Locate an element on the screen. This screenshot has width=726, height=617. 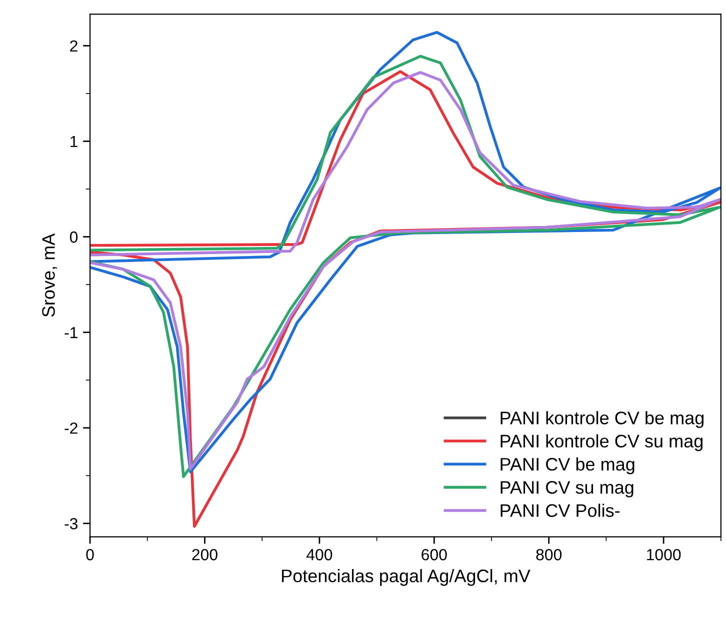
legend-label: PANI CV Polis- is located at coordinates (560, 510).